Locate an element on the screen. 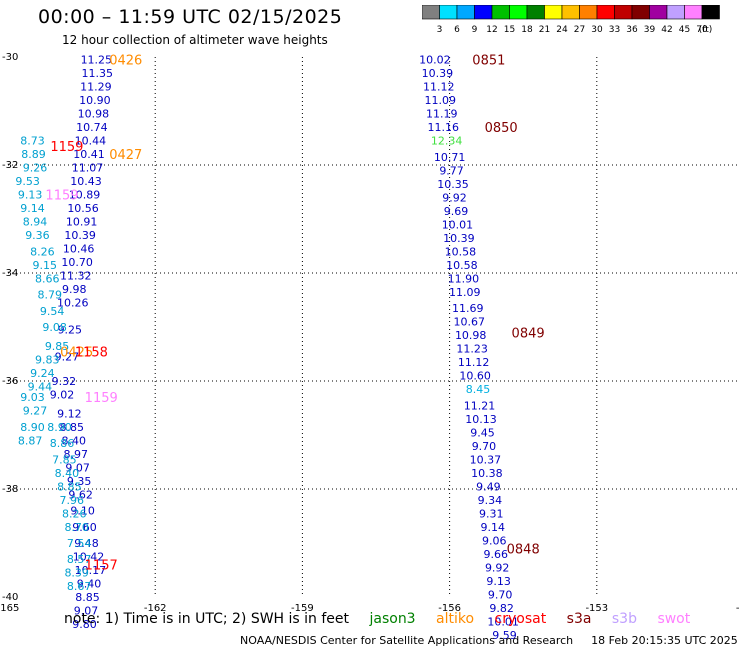 Image resolution: width=740 pixels, height=650 pixels. wave-height-point: 9.06 is located at coordinates (494, 540).